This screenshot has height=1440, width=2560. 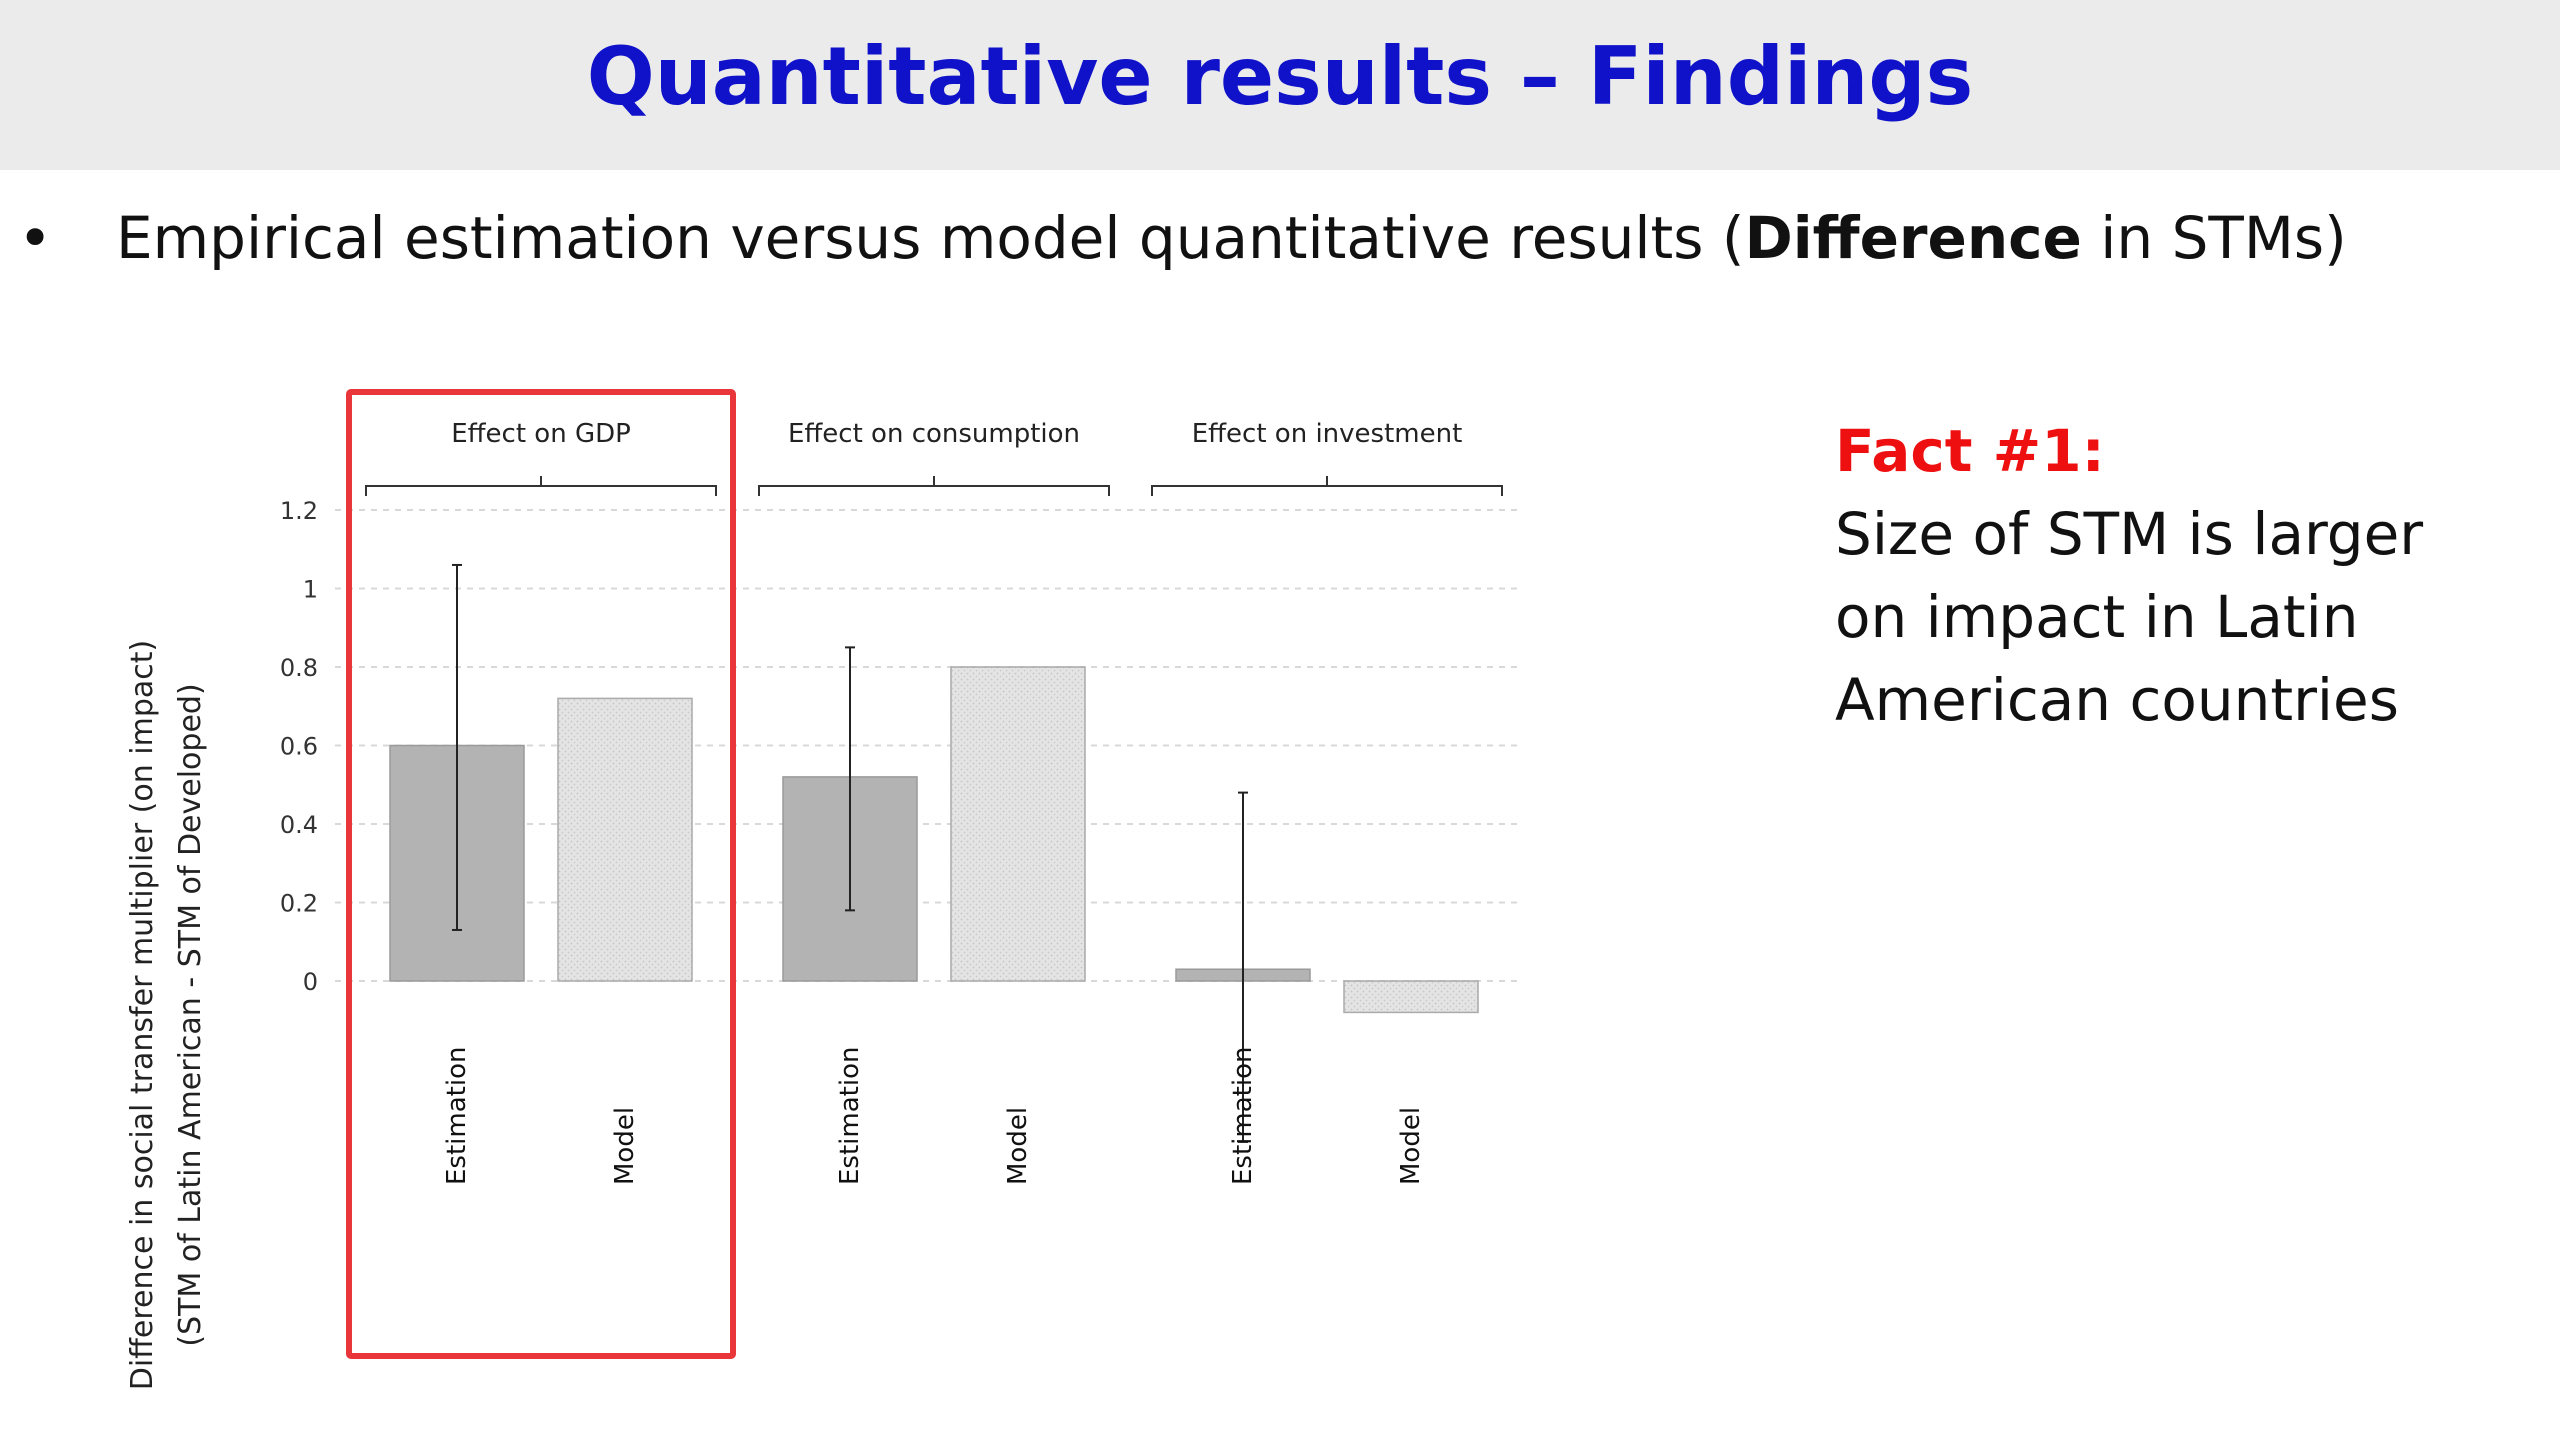 I want to click on y-tick-label: 0.6, so click(x=299, y=747).